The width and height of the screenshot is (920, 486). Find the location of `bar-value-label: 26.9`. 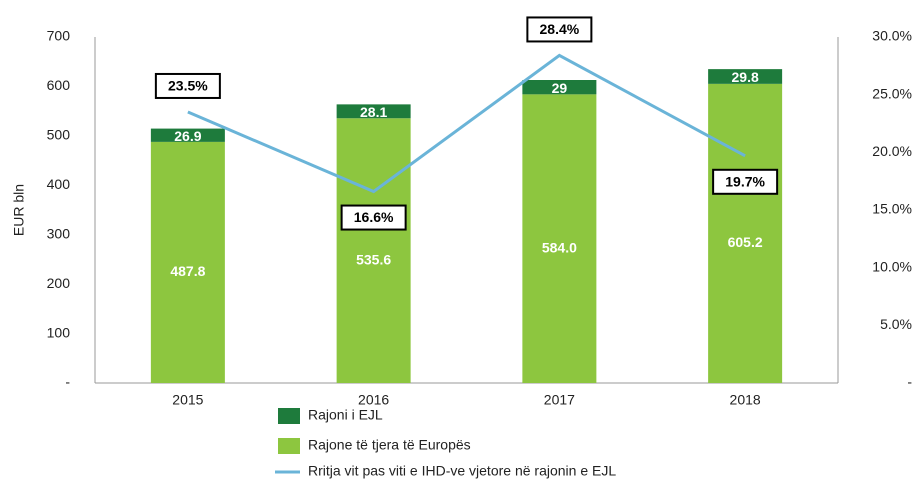

bar-value-label: 26.9 is located at coordinates (187, 136).